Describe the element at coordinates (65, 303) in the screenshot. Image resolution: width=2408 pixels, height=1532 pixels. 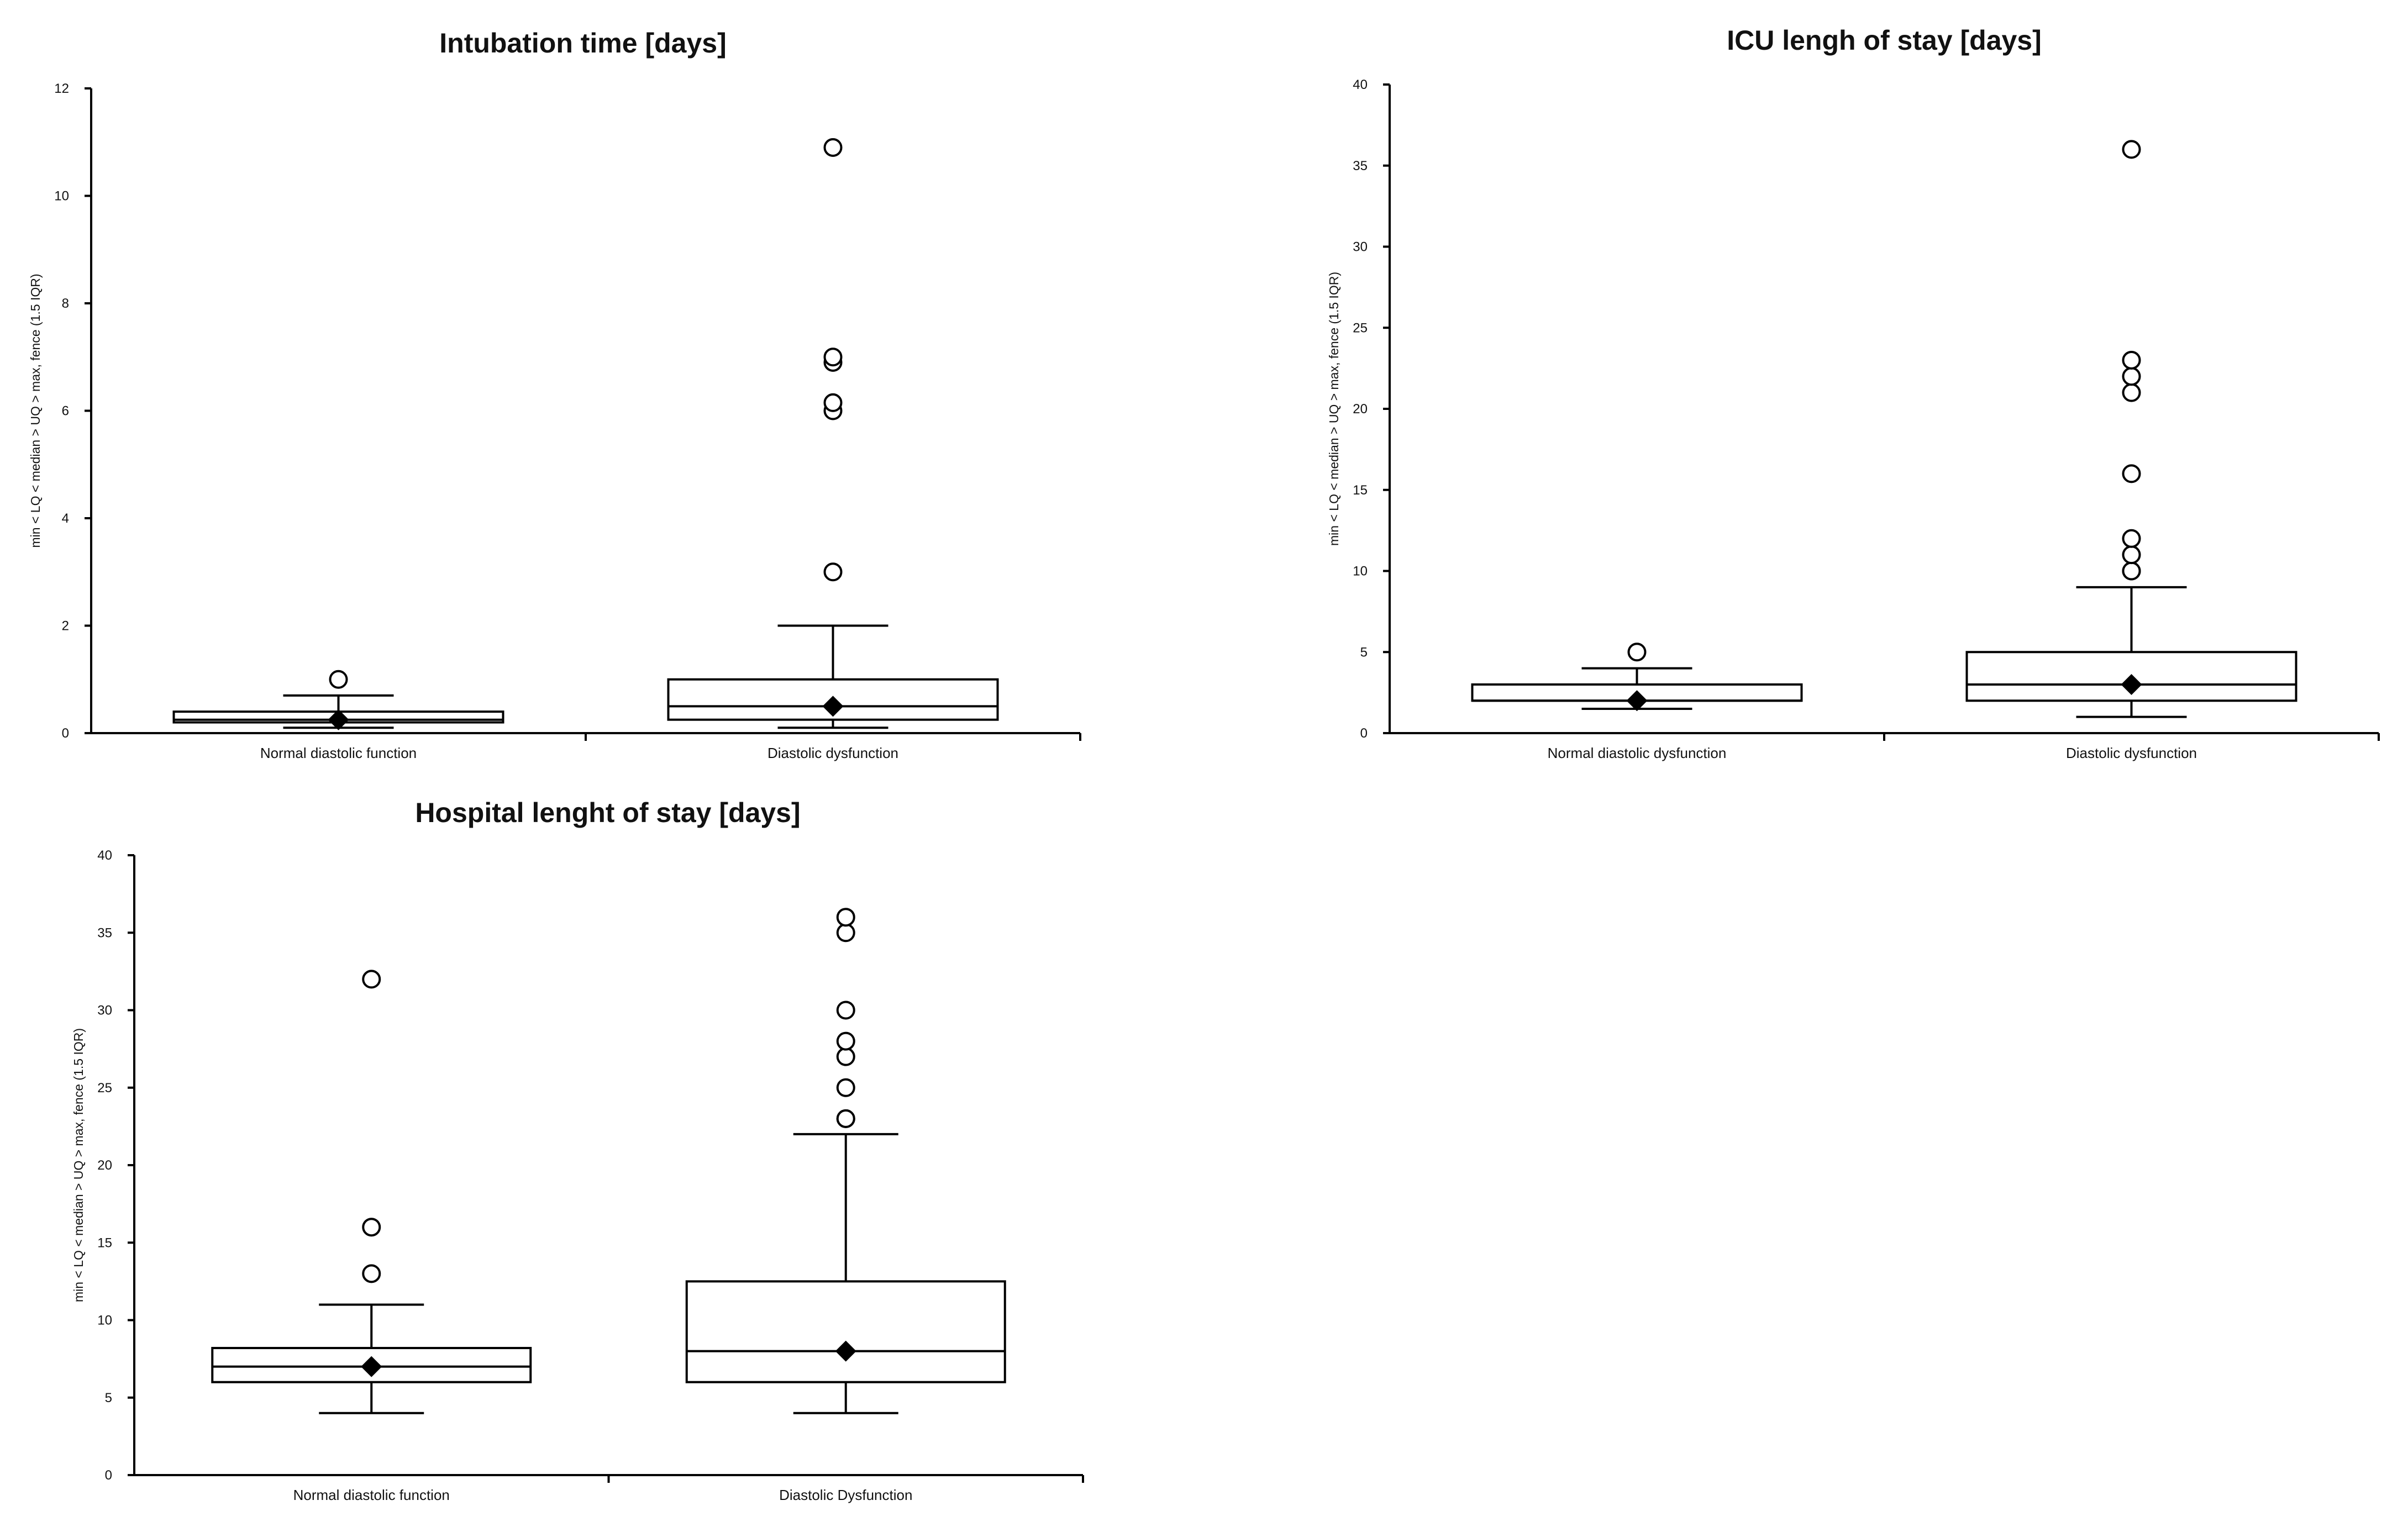
I see `y-tick-label: 8` at that location.